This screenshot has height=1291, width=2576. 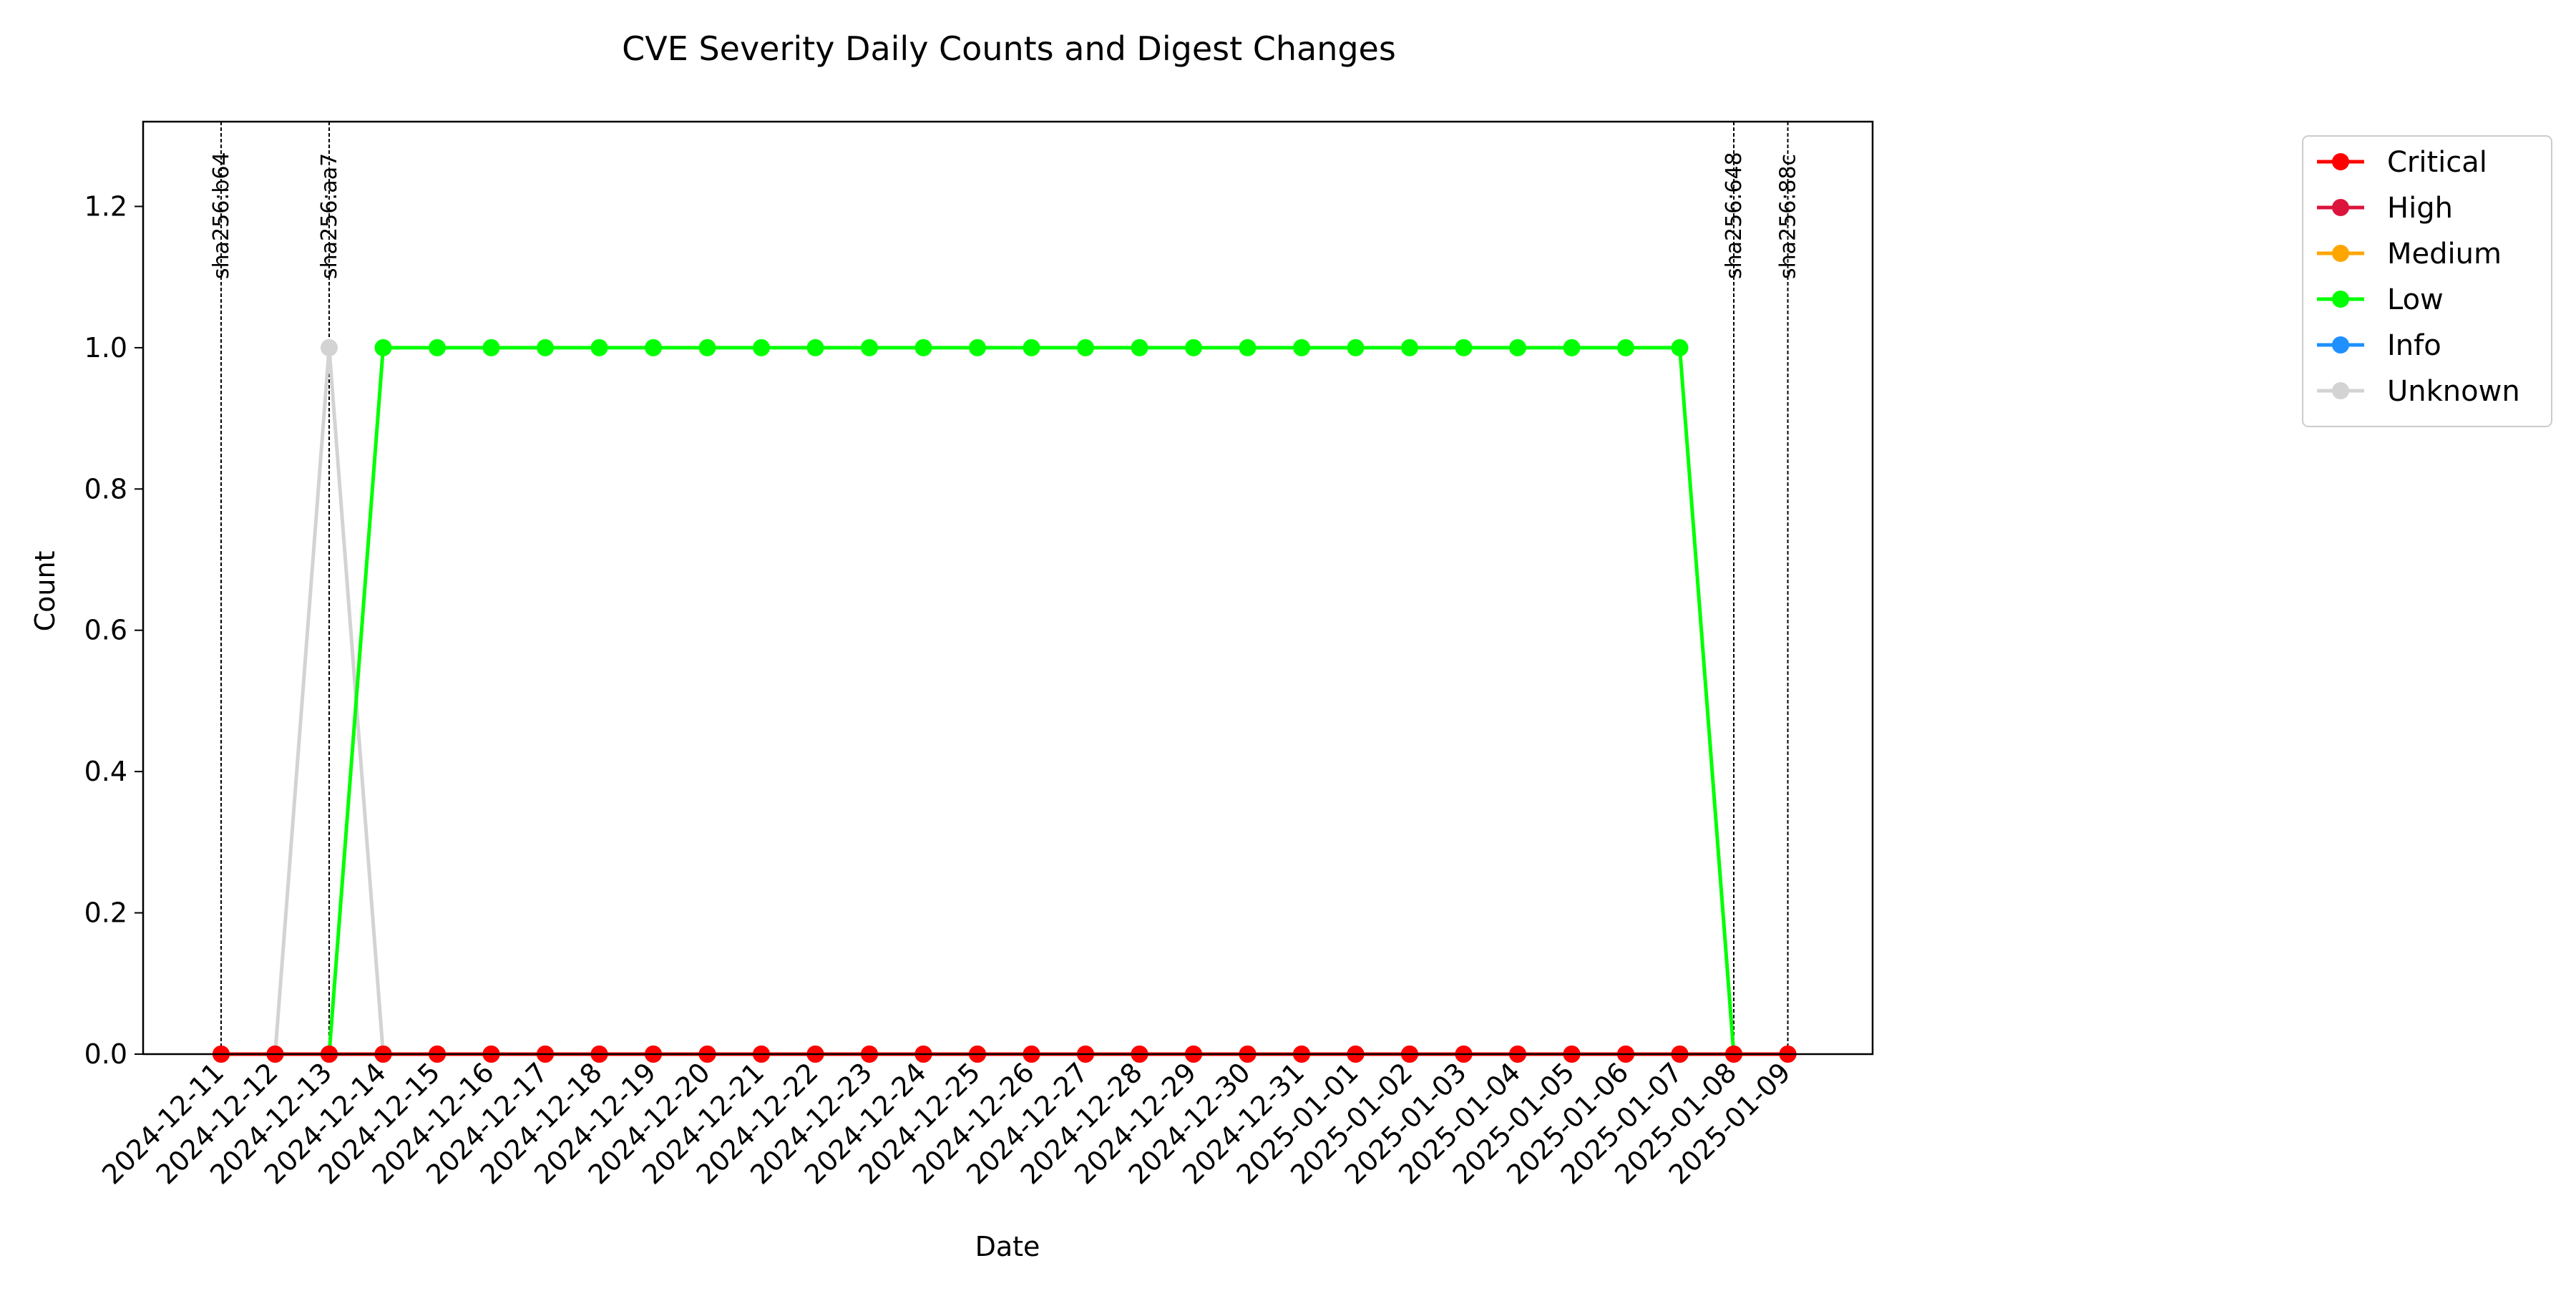 What do you see at coordinates (105, 913) in the screenshot?
I see `y-tick-label: 0.2` at bounding box center [105, 913].